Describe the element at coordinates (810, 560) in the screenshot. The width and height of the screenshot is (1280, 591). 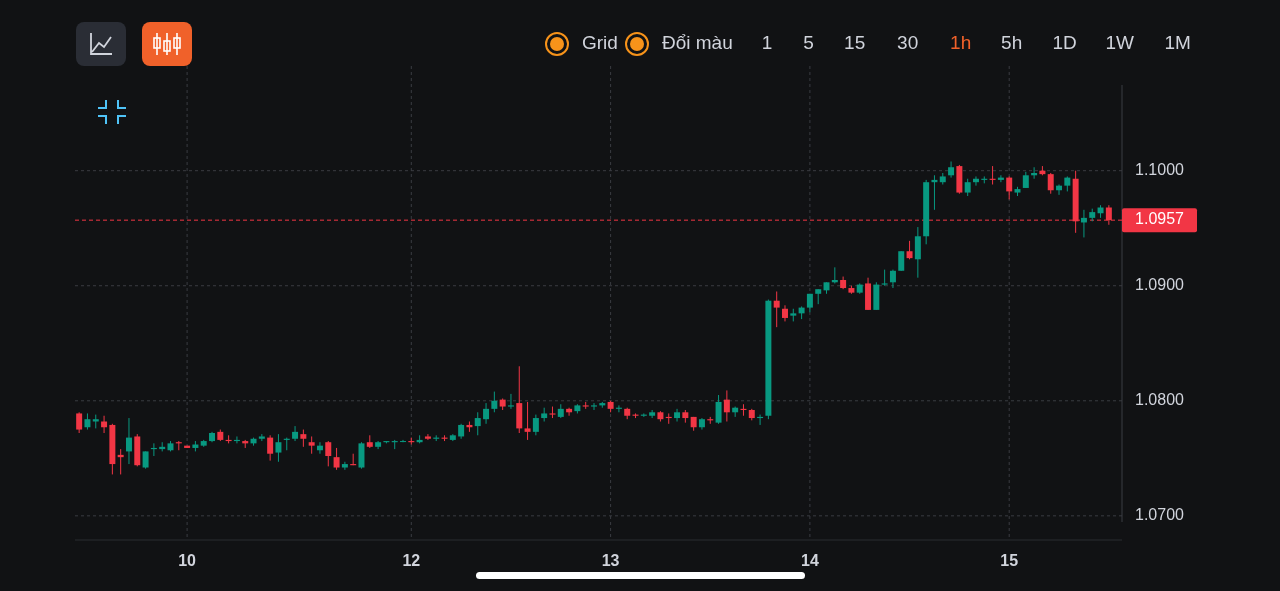
I see `x-tick-label: 14` at that location.